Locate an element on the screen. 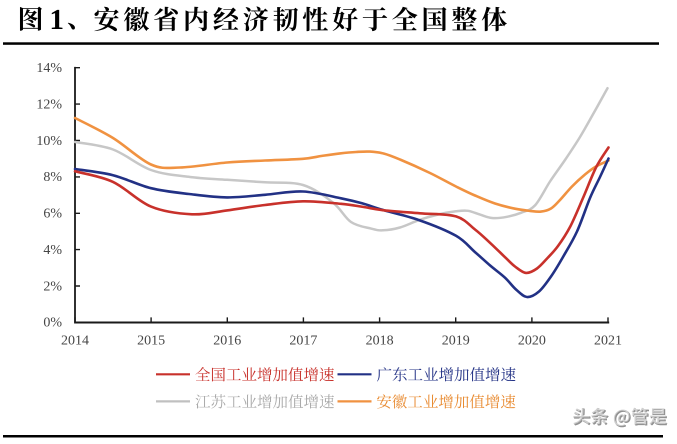 This screenshot has height=444, width=677. svg-text: 10% is located at coordinates (49, 141).